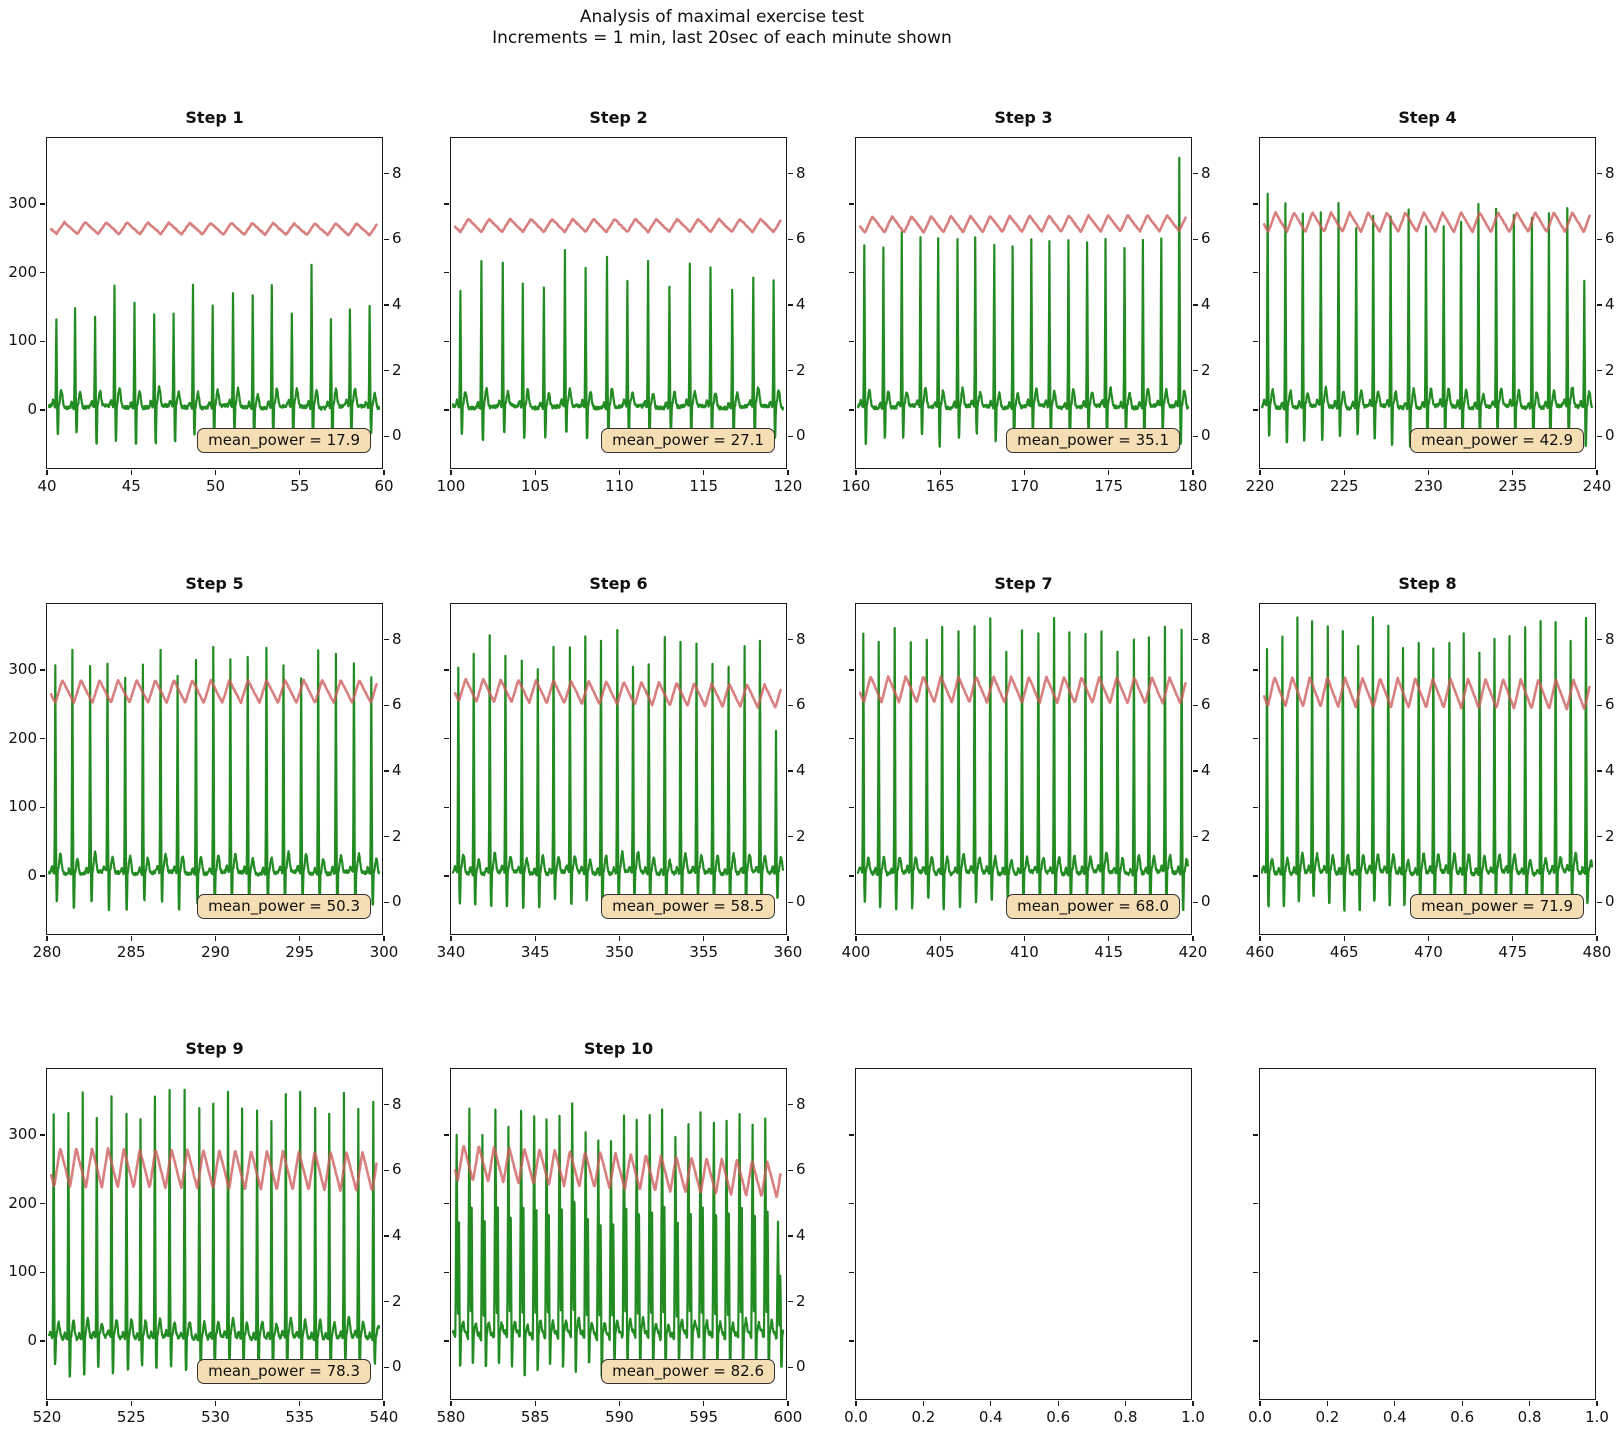  What do you see at coordinates (940, 952) in the screenshot?
I see `x-tick-label: 405` at bounding box center [940, 952].